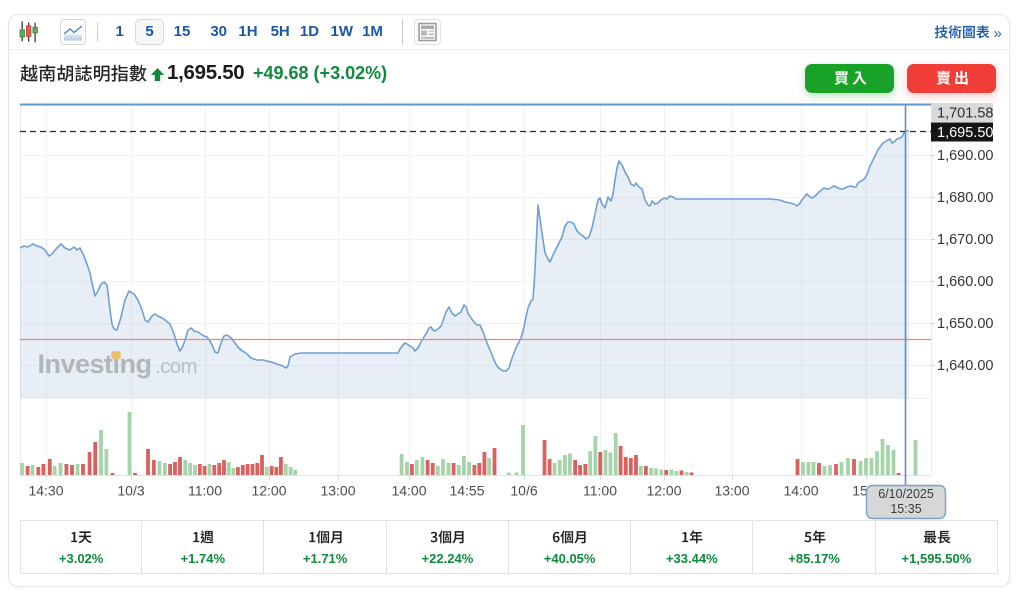 The width and height of the screenshot is (1024, 594). Describe the element at coordinates (523, 491) in the screenshot. I see `svg-text: 10/6` at that location.